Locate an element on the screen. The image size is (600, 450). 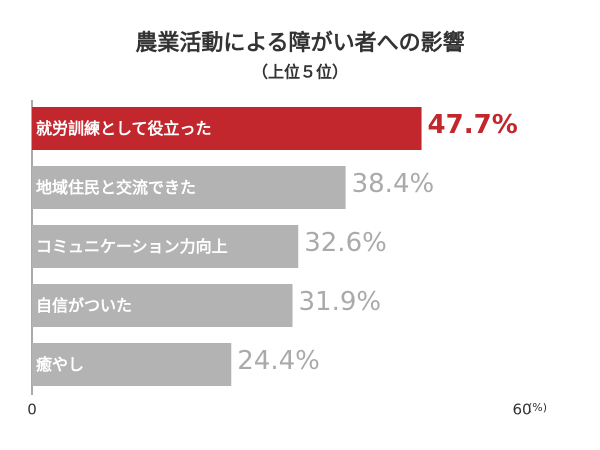
x-unit: (%) is located at coordinates (537, 407).